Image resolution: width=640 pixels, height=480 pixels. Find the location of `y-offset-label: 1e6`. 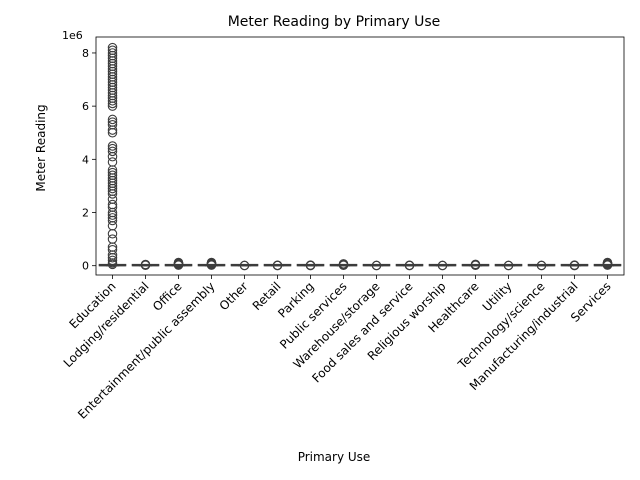

y-offset-label: 1e6 is located at coordinates (72, 35).